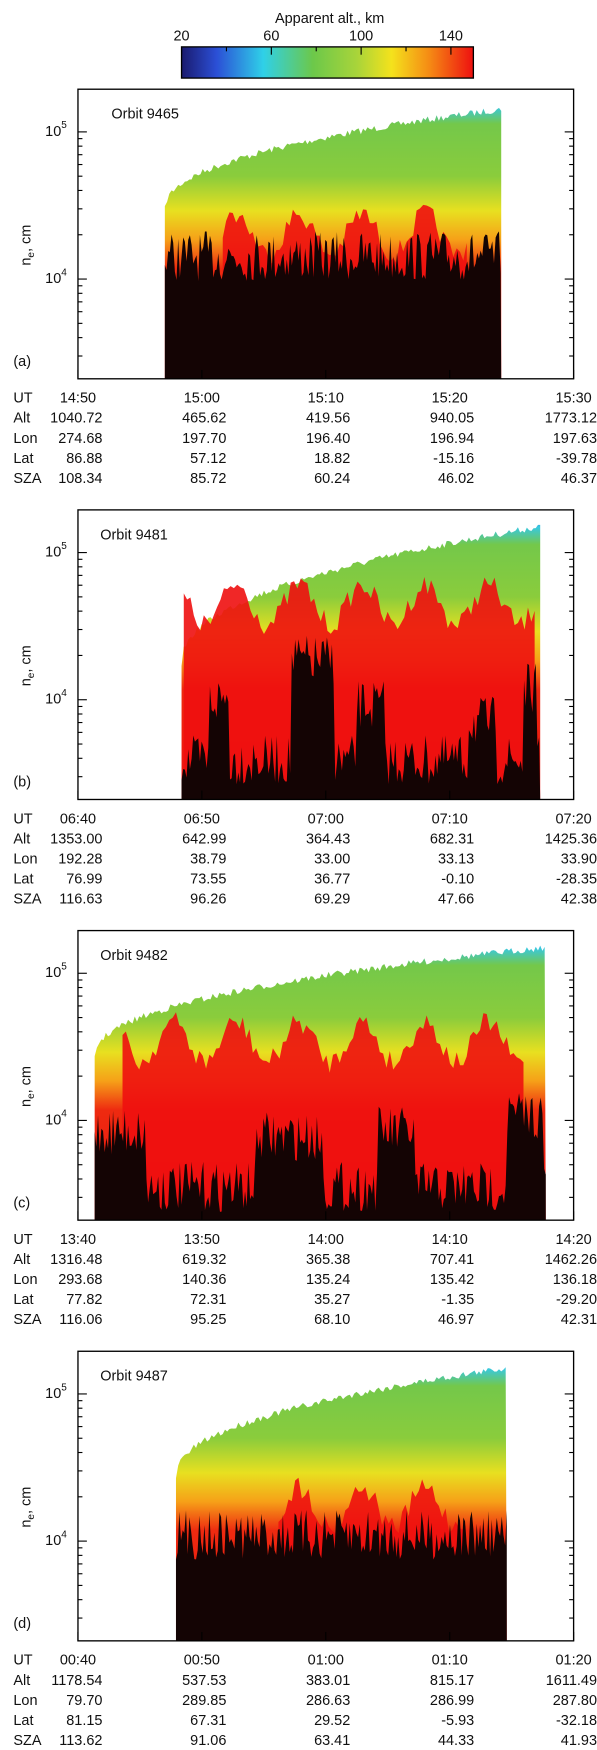 Image resolution: width=597 pixels, height=1750 pixels. What do you see at coordinates (202, 399) in the screenshot?
I see `x-tick-label: 15:00` at bounding box center [202, 399].